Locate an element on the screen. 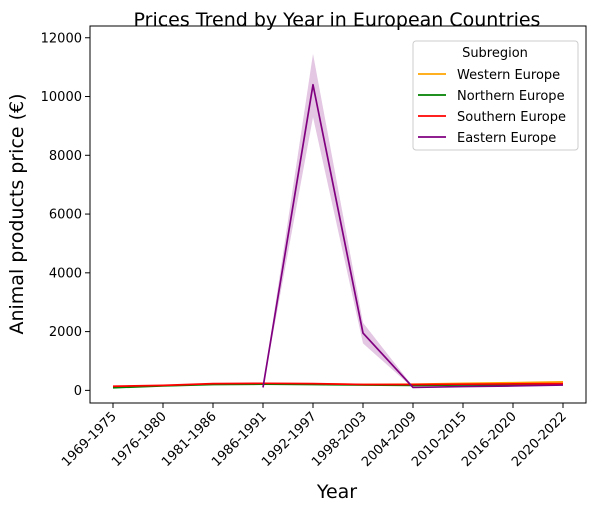 This screenshot has width=604, height=516. y-tick-label: 2000 is located at coordinates (65, 332).